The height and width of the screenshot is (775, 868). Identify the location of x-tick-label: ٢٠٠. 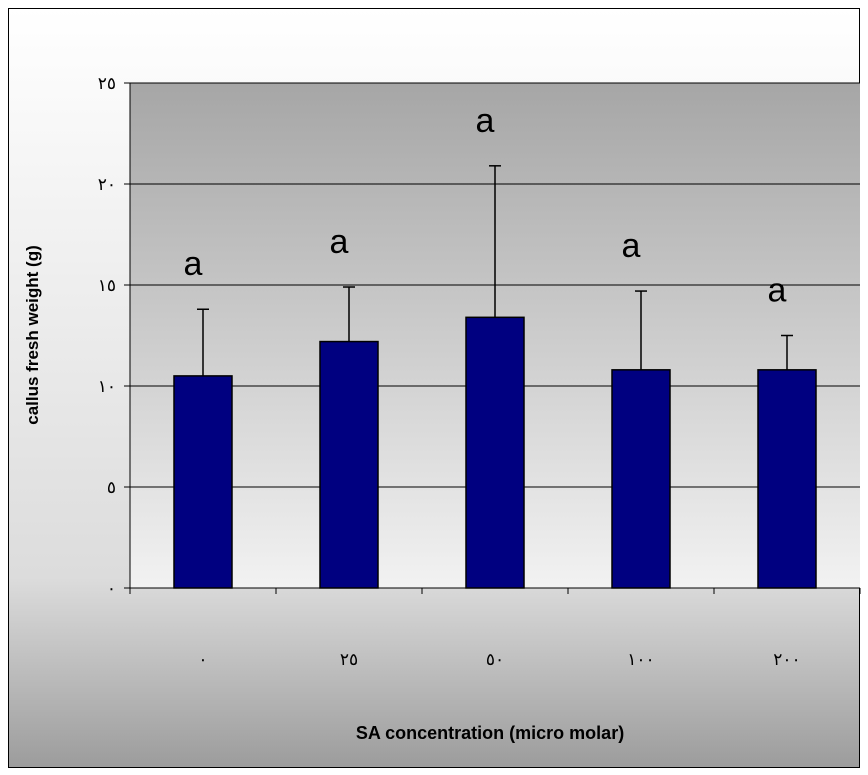
(786, 659).